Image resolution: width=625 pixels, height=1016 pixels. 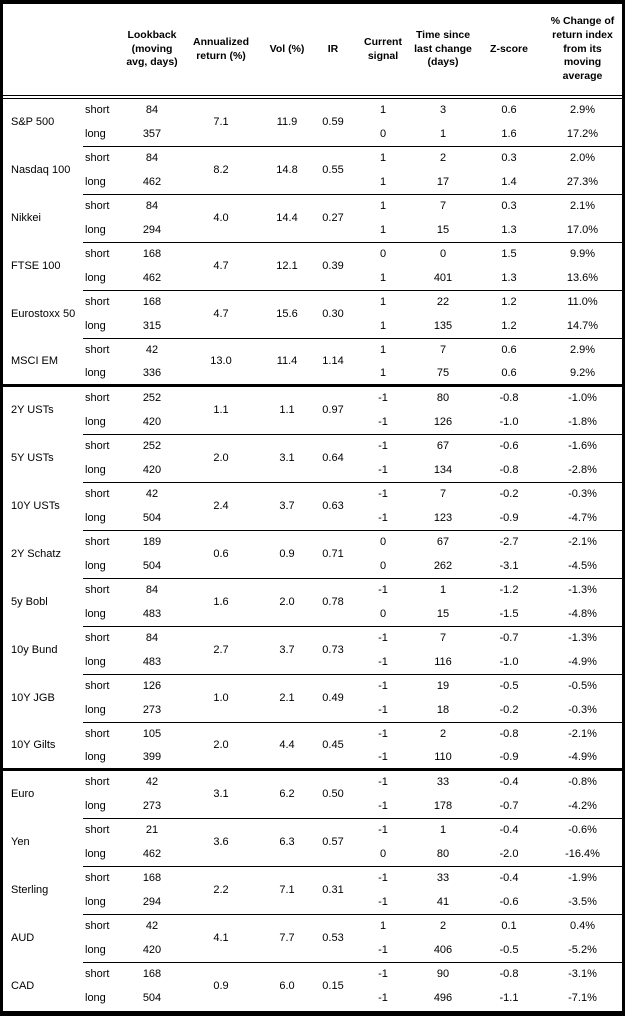 I want to click on vol-value: 2.0, so click(x=287, y=603).